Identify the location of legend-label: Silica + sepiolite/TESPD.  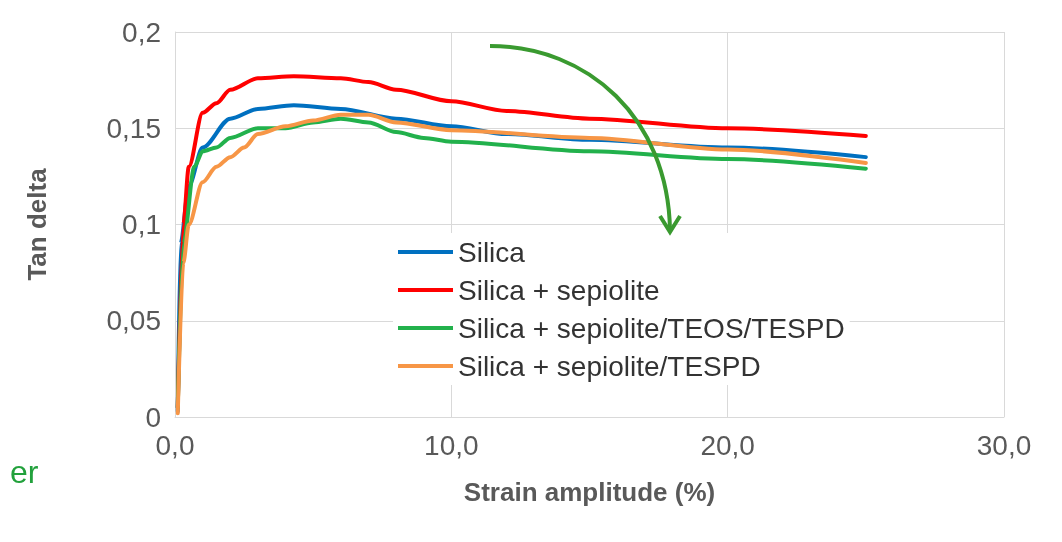
(609, 366).